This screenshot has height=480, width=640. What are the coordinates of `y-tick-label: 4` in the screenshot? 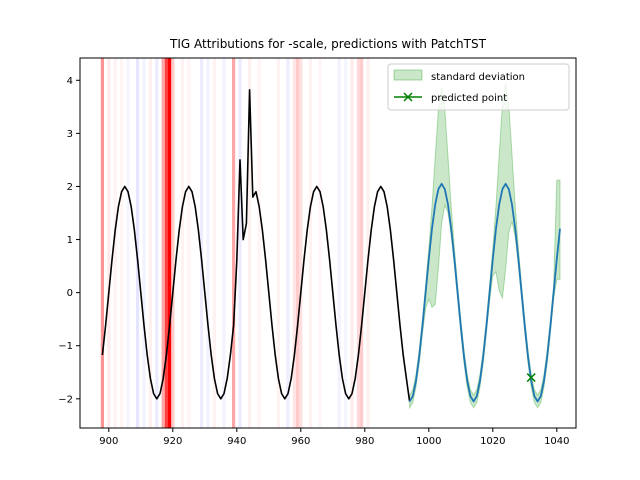 It's located at (70, 81).